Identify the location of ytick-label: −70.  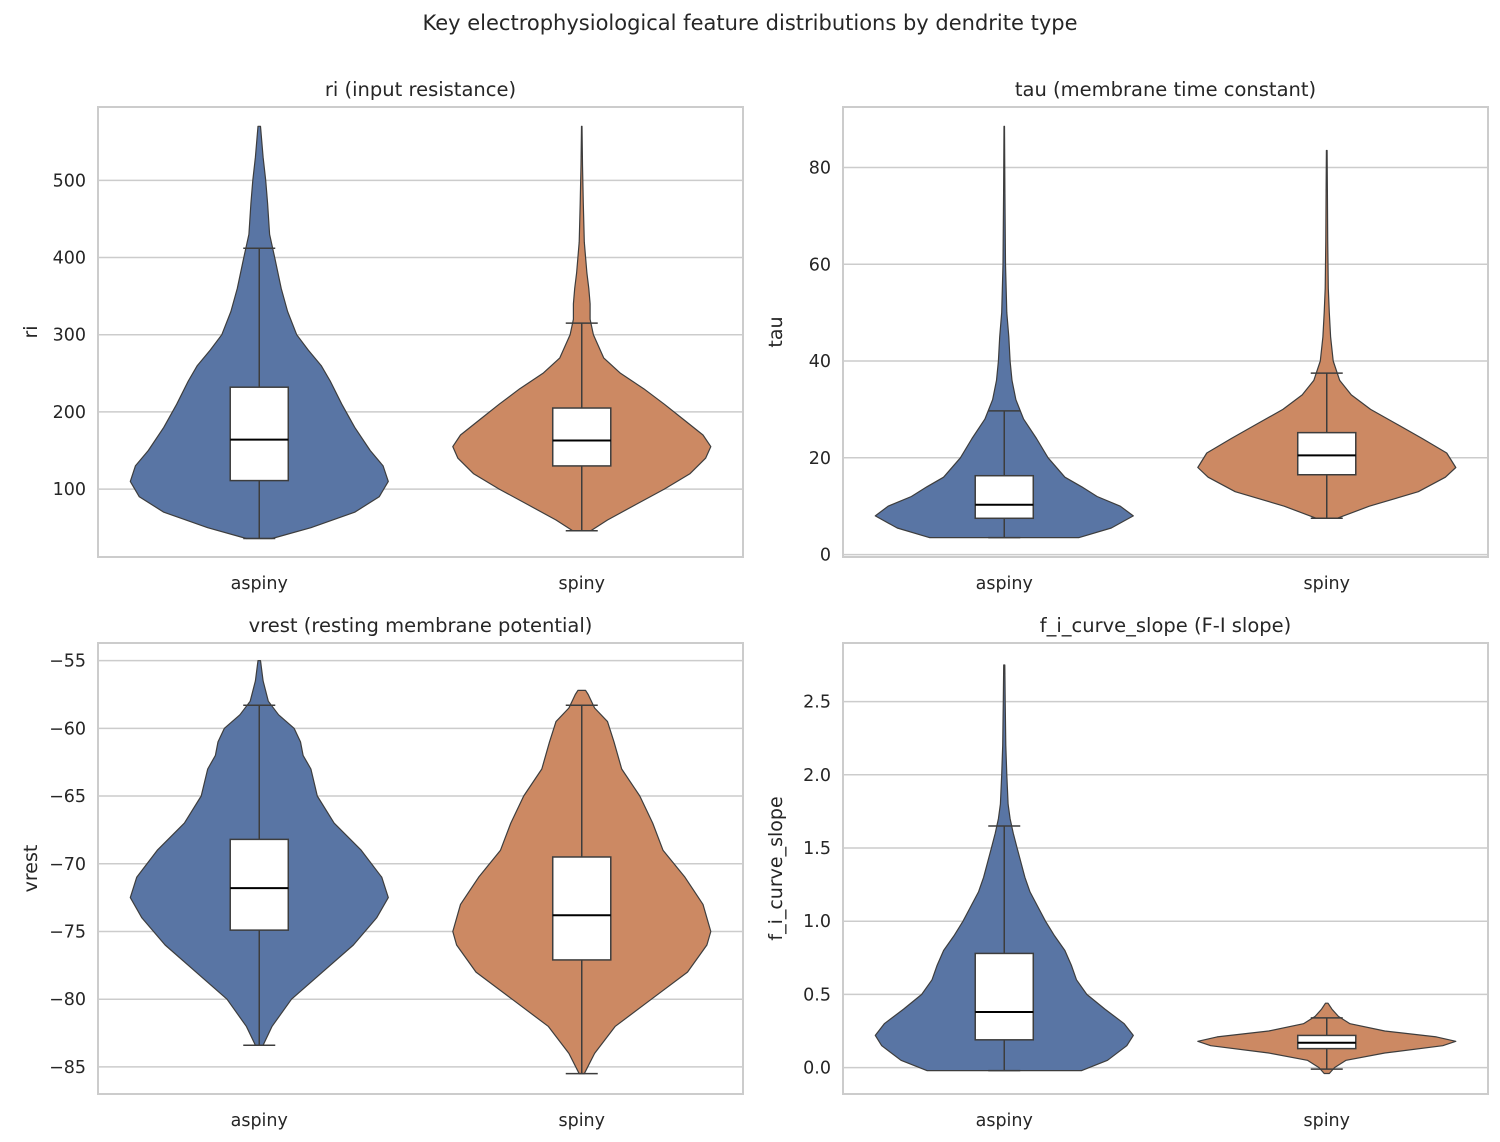
(67, 865).